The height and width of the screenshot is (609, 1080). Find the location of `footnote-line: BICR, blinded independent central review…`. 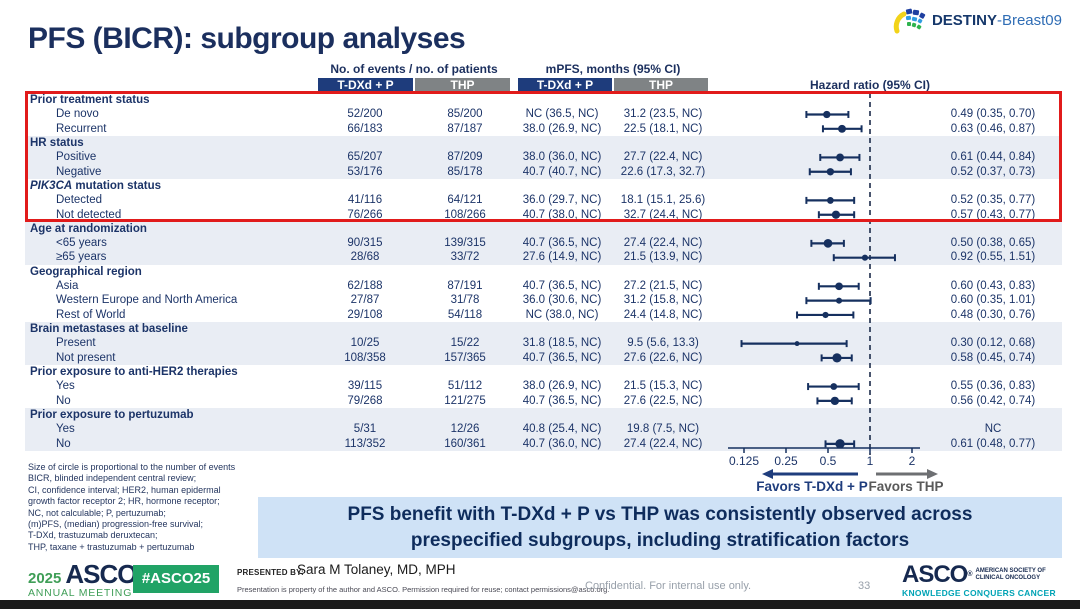

footnote-line: BICR, blinded independent central review… is located at coordinates (112, 478).